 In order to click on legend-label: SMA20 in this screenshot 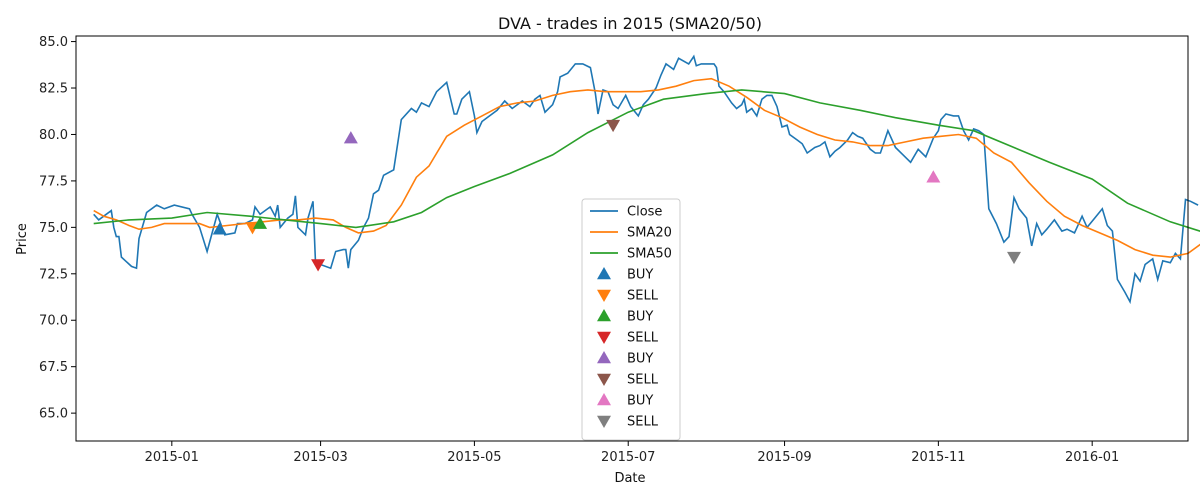, I will do `click(649, 233)`.